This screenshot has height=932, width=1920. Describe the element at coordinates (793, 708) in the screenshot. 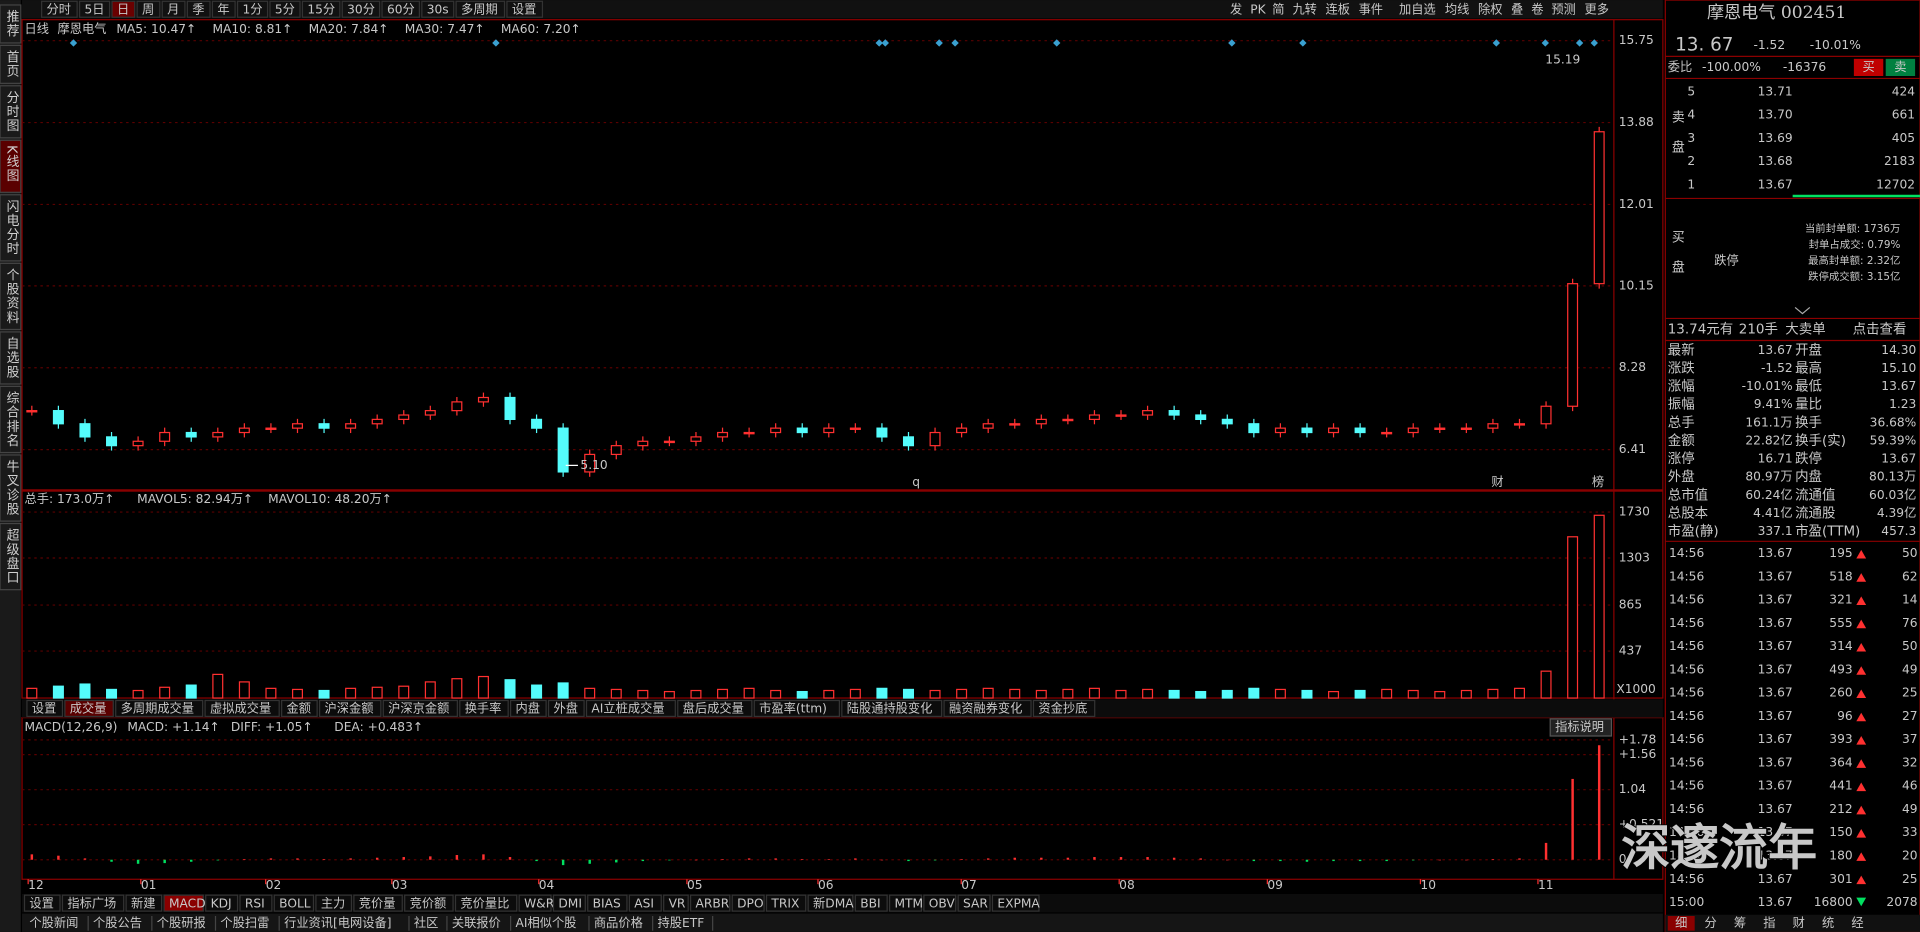

I see `tab-label: 市盈率(ttm)` at that location.